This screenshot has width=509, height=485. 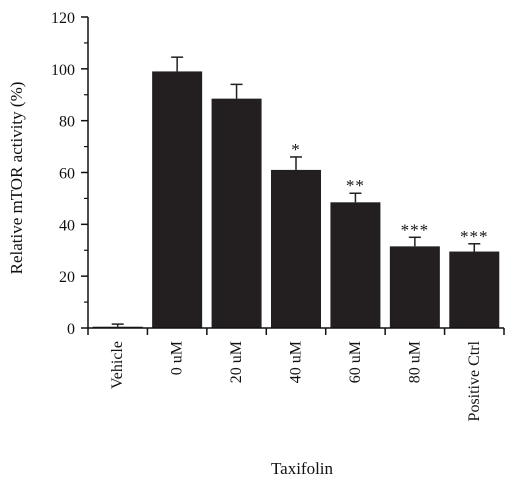 What do you see at coordinates (63, 70) in the screenshot?
I see `y-tick-label: 100` at bounding box center [63, 70].